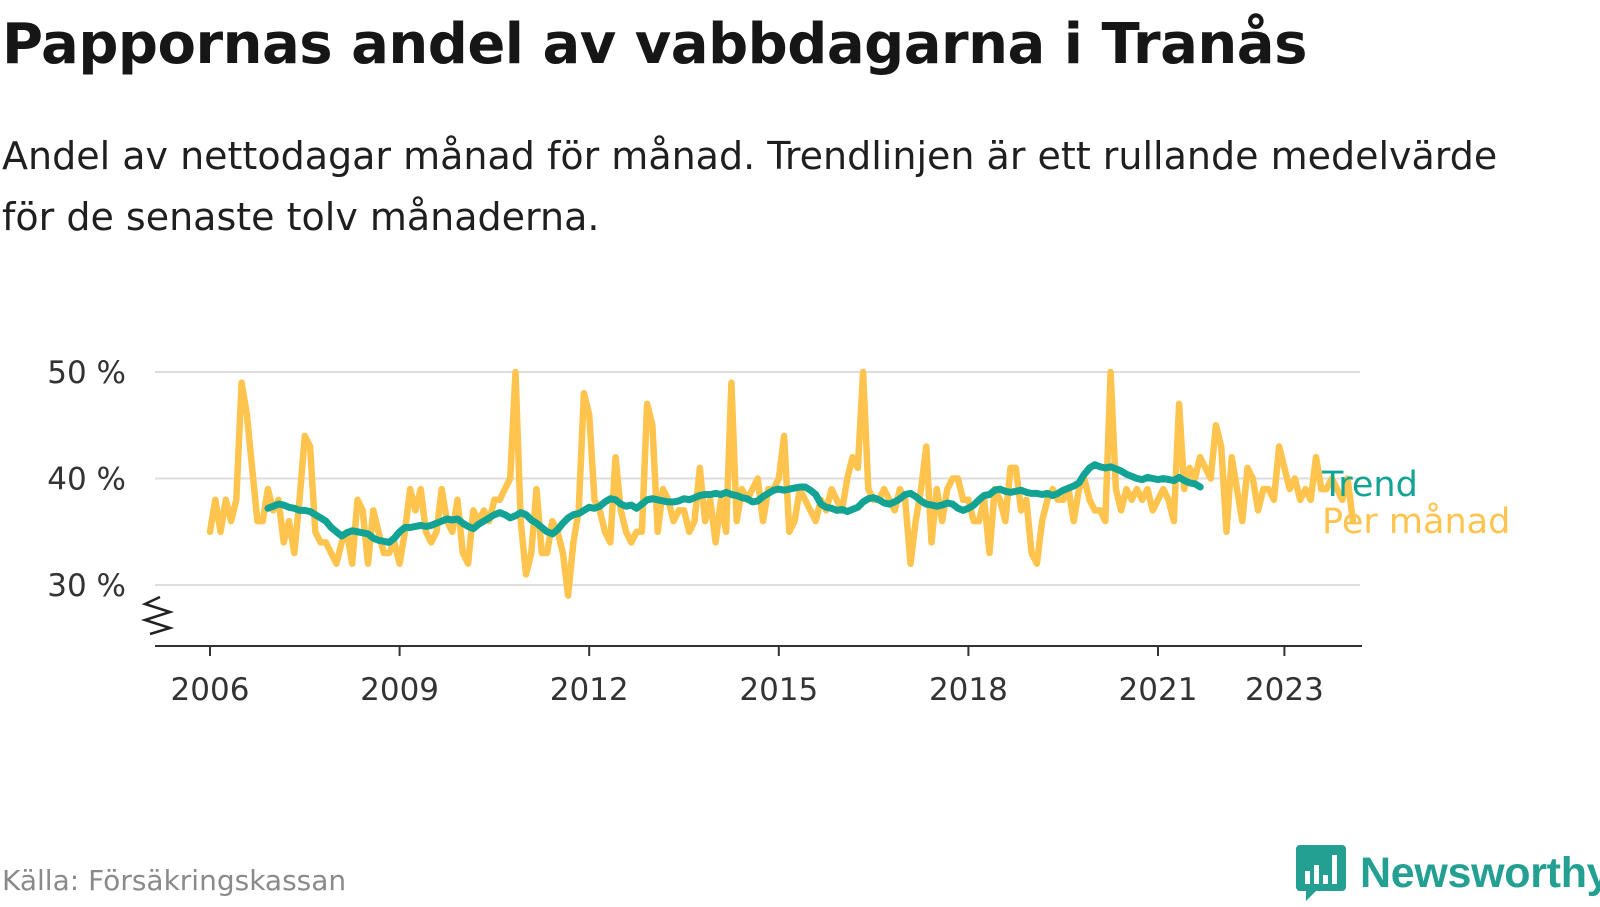 This screenshot has width=1600, height=907. I want to click on x-tick-label-2023: 2023, so click(1284, 690).